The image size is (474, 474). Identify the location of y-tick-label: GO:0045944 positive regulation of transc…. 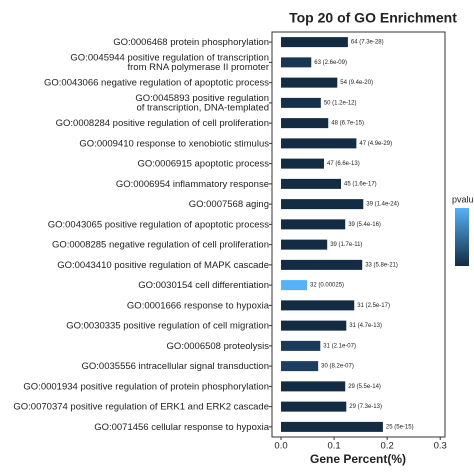
(169, 62).